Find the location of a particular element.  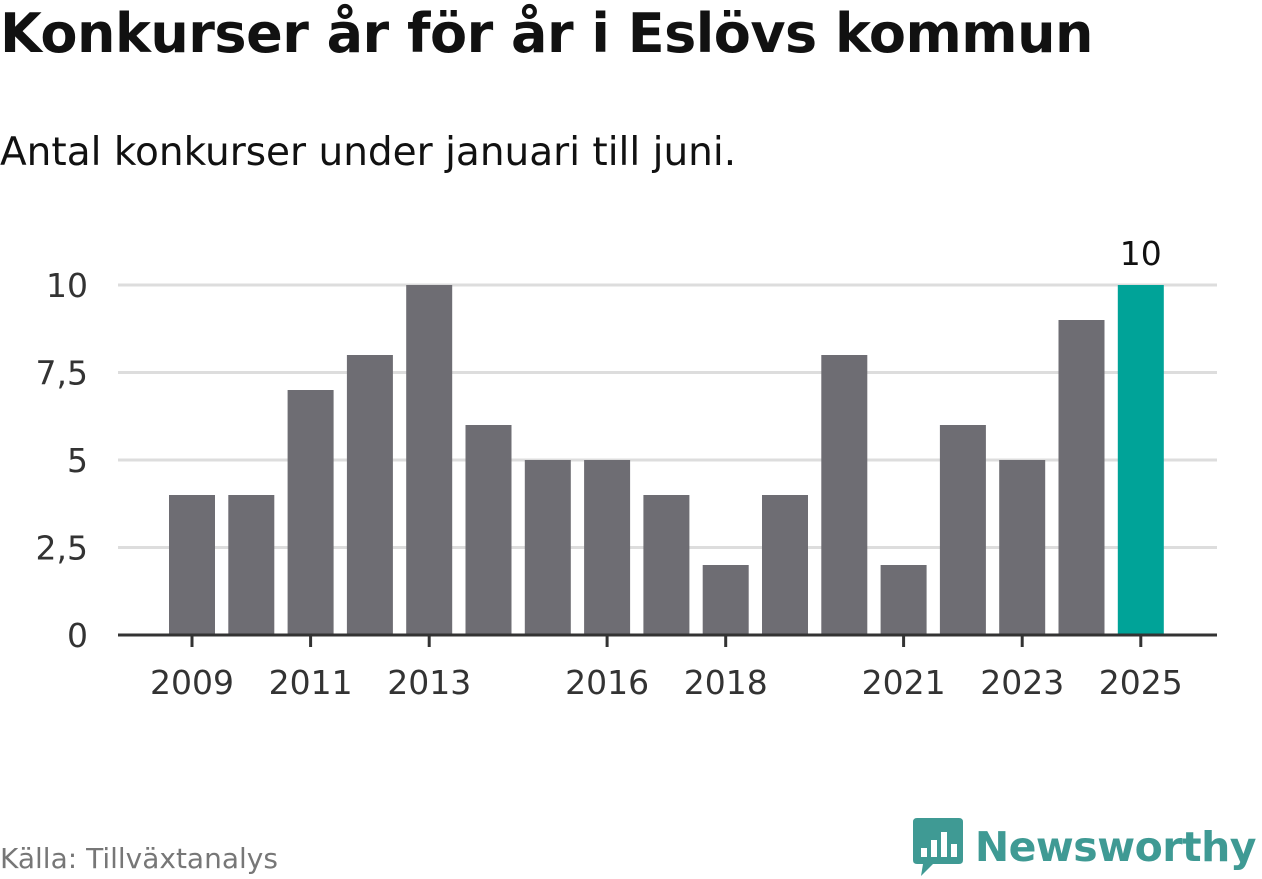

bar-2018 is located at coordinates (725, 600).